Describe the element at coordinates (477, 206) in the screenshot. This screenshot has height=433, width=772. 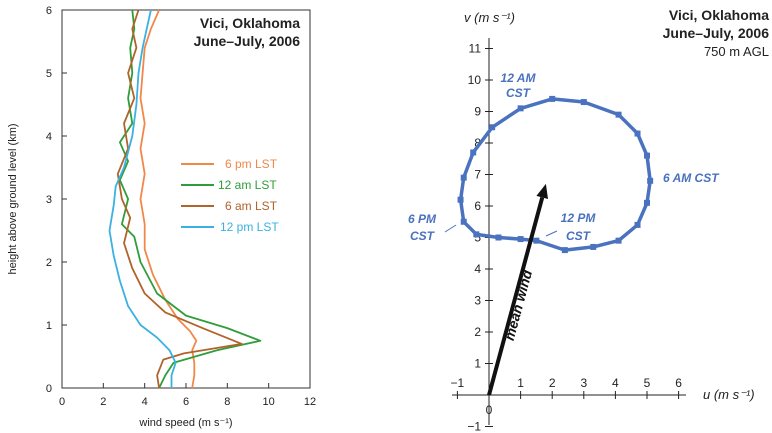
I see `hodograph-ytick-label: 6` at that location.